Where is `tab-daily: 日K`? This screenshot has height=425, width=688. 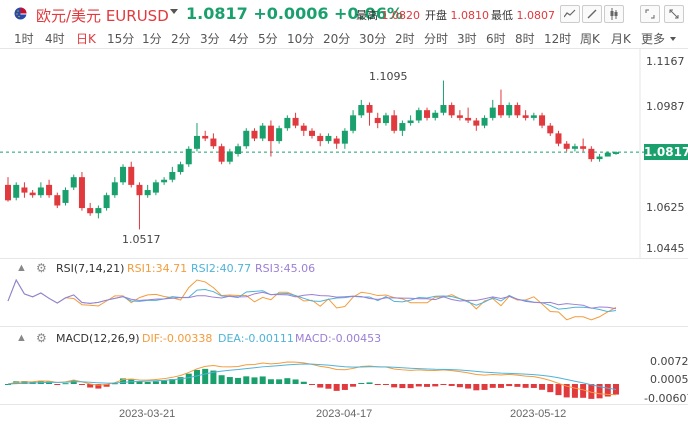
tab-daily: 日K is located at coordinates (86, 39).